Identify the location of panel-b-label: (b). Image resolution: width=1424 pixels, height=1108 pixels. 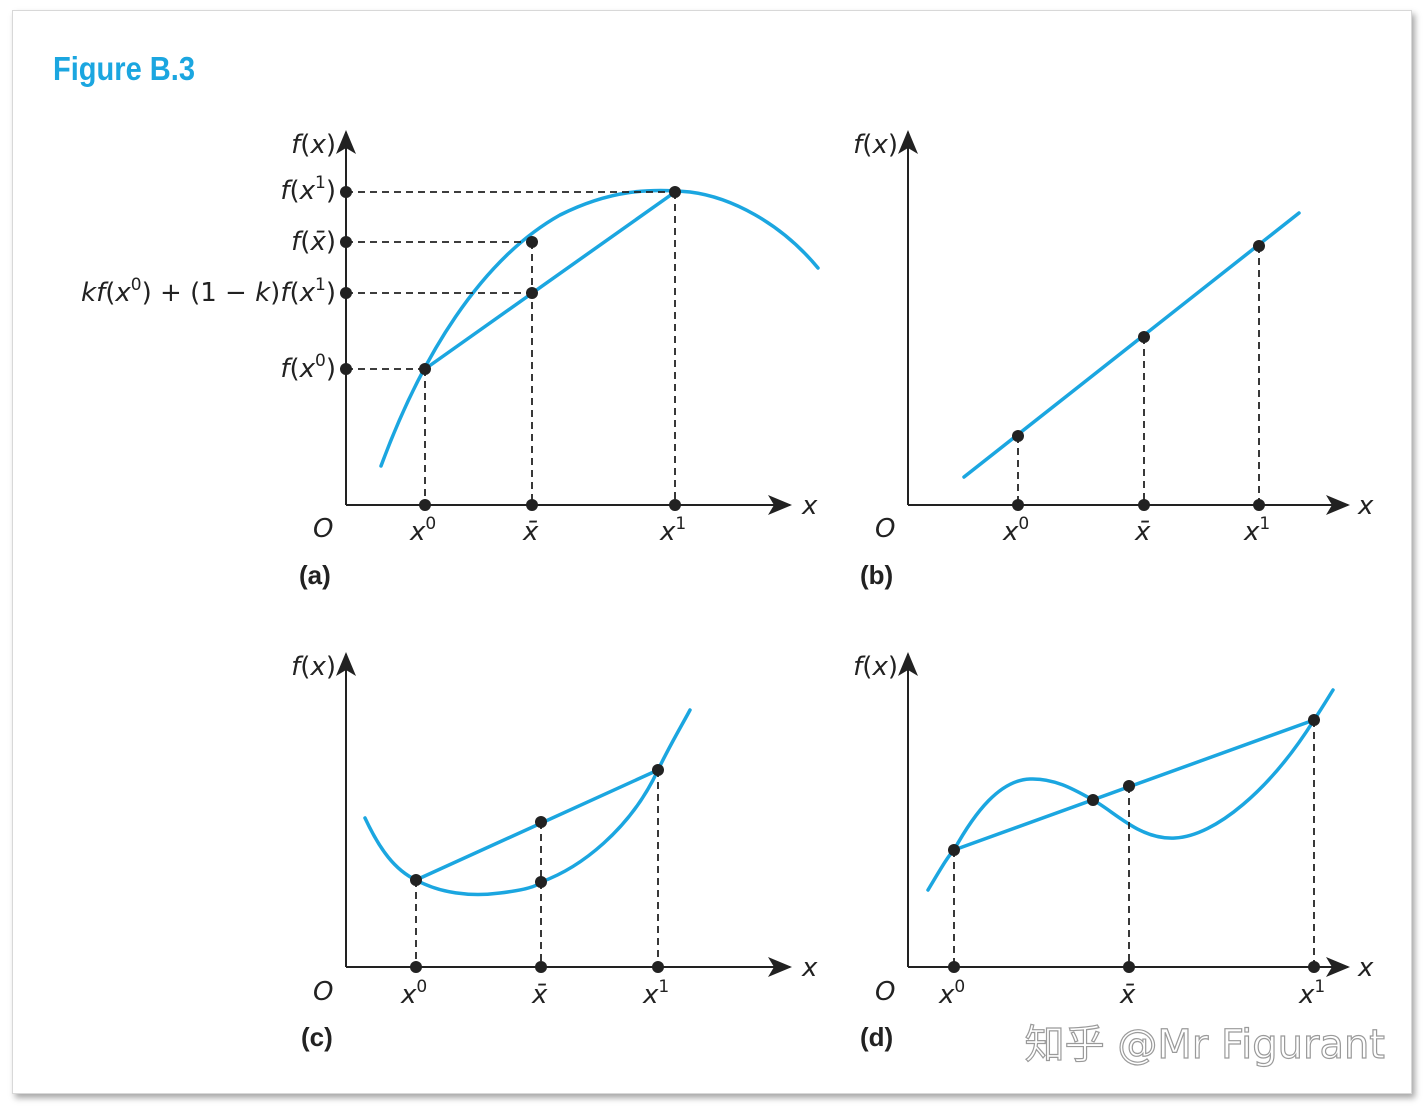
(876, 575).